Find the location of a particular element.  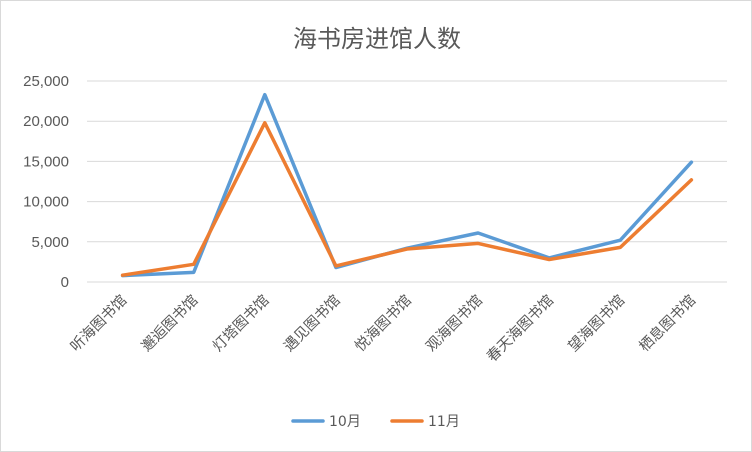

x-tick-label: 邂逅图书馆 is located at coordinates (169, 323).